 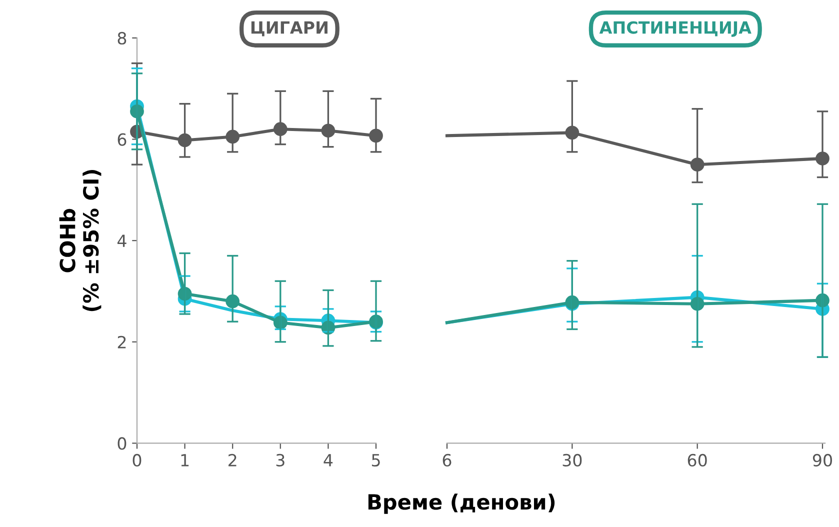 What do you see at coordinates (137, 460) in the screenshot?
I see `x-tick-label: 0` at bounding box center [137, 460].